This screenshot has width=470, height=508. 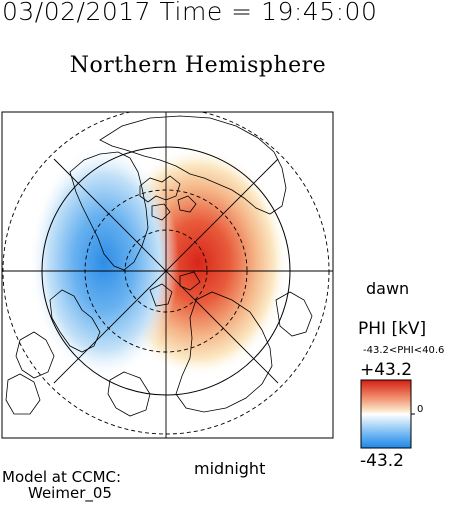 What do you see at coordinates (386, 414) in the screenshot?
I see `colorbar` at bounding box center [386, 414].